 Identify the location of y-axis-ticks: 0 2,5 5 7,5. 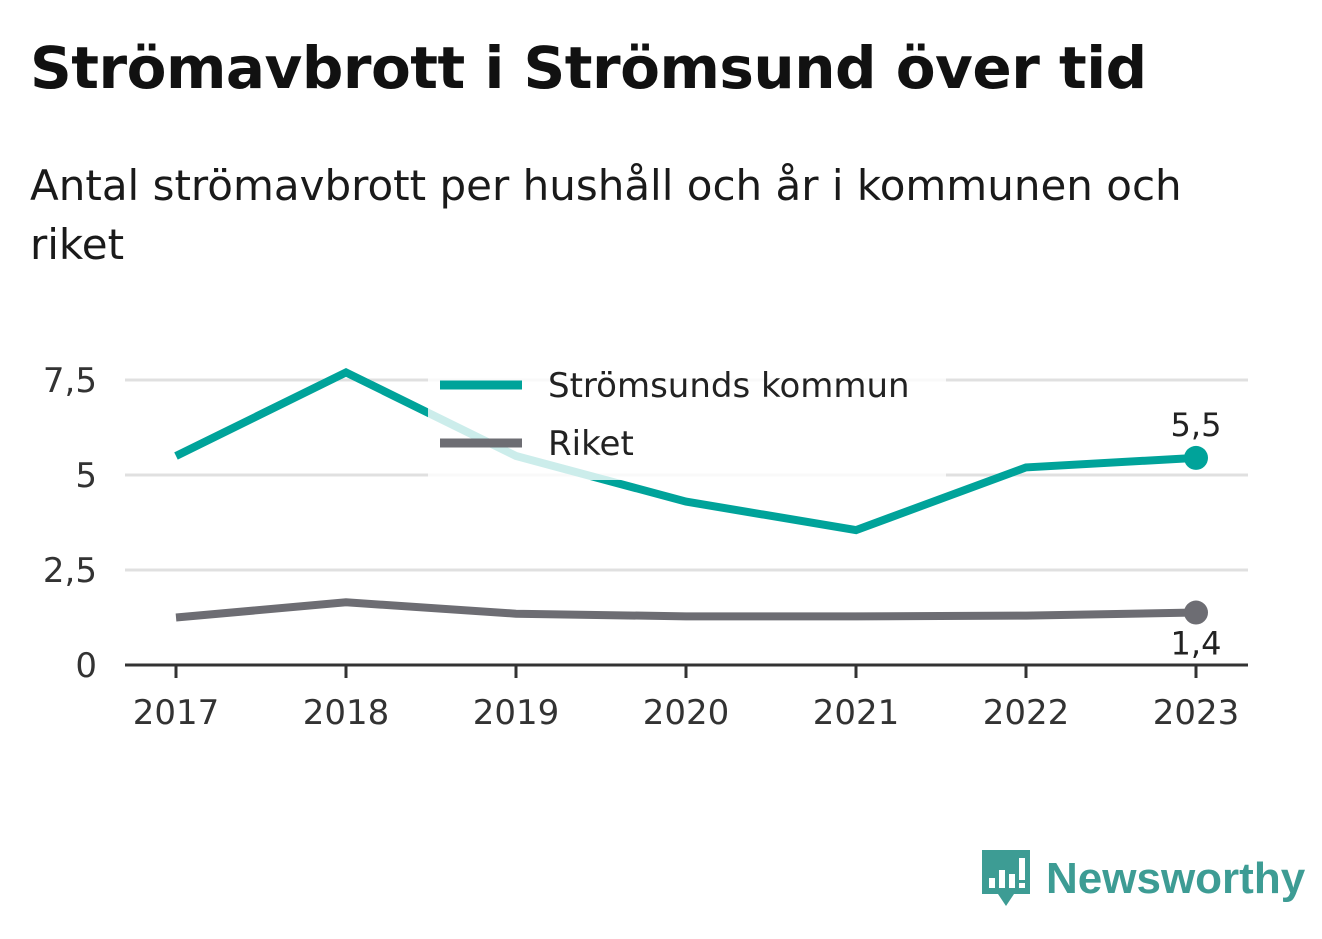
(70, 523).